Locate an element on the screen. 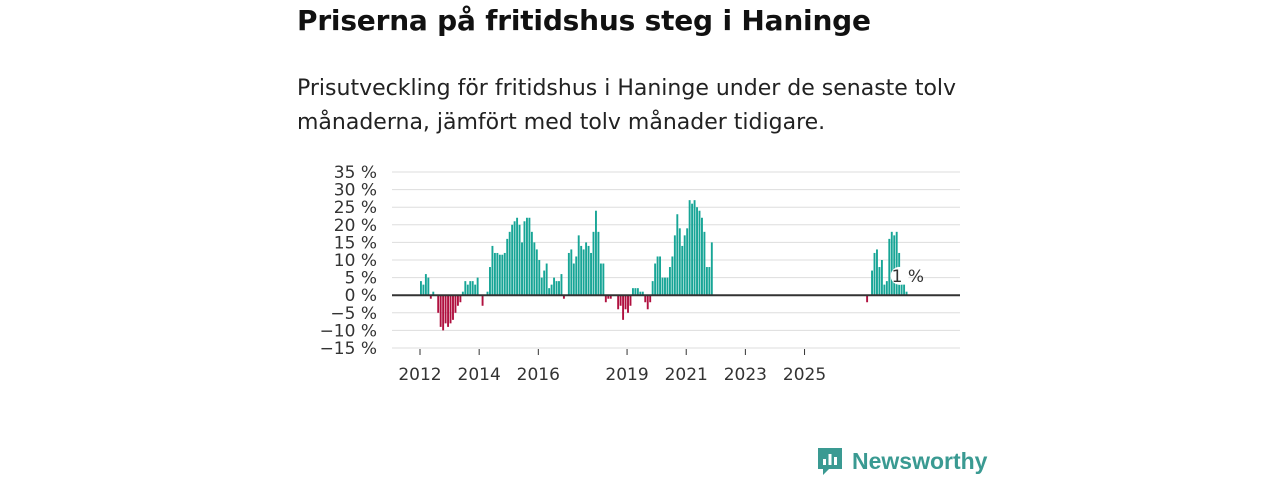 This screenshot has height=480, width=1280. y-tick-label: −10 % is located at coordinates (348, 331).